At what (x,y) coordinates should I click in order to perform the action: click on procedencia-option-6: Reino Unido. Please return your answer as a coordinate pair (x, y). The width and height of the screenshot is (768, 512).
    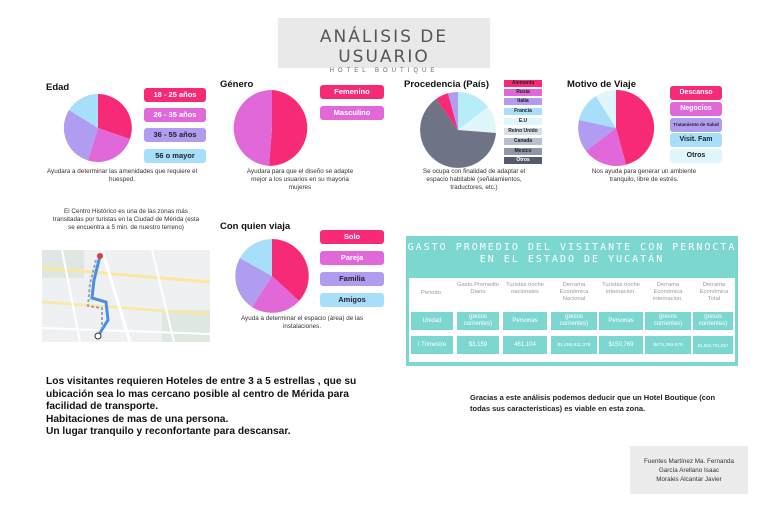
    Looking at the image, I should click on (523, 131).